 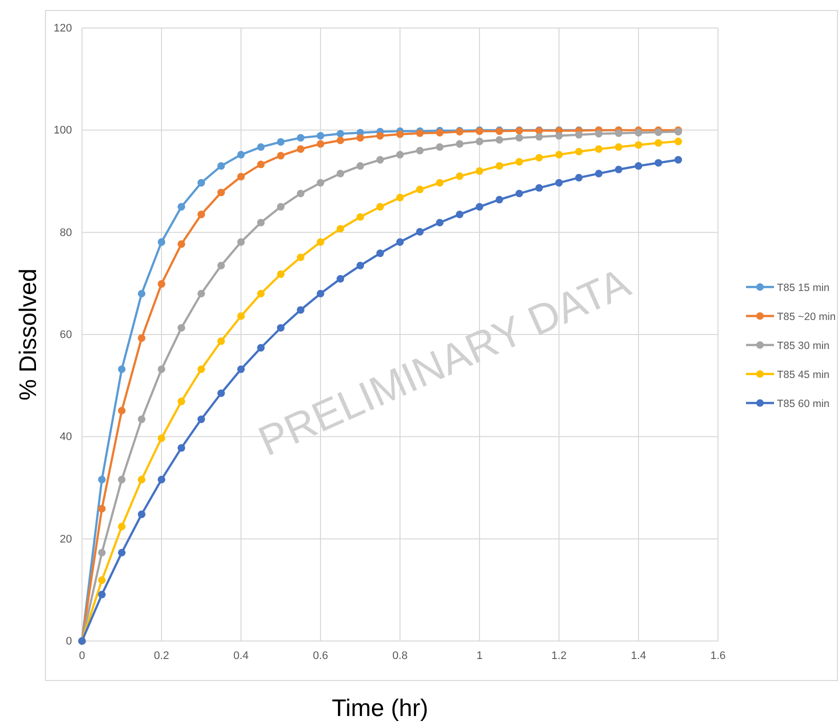 What do you see at coordinates (162, 656) in the screenshot?
I see `x-tick-label: 0.2` at bounding box center [162, 656].